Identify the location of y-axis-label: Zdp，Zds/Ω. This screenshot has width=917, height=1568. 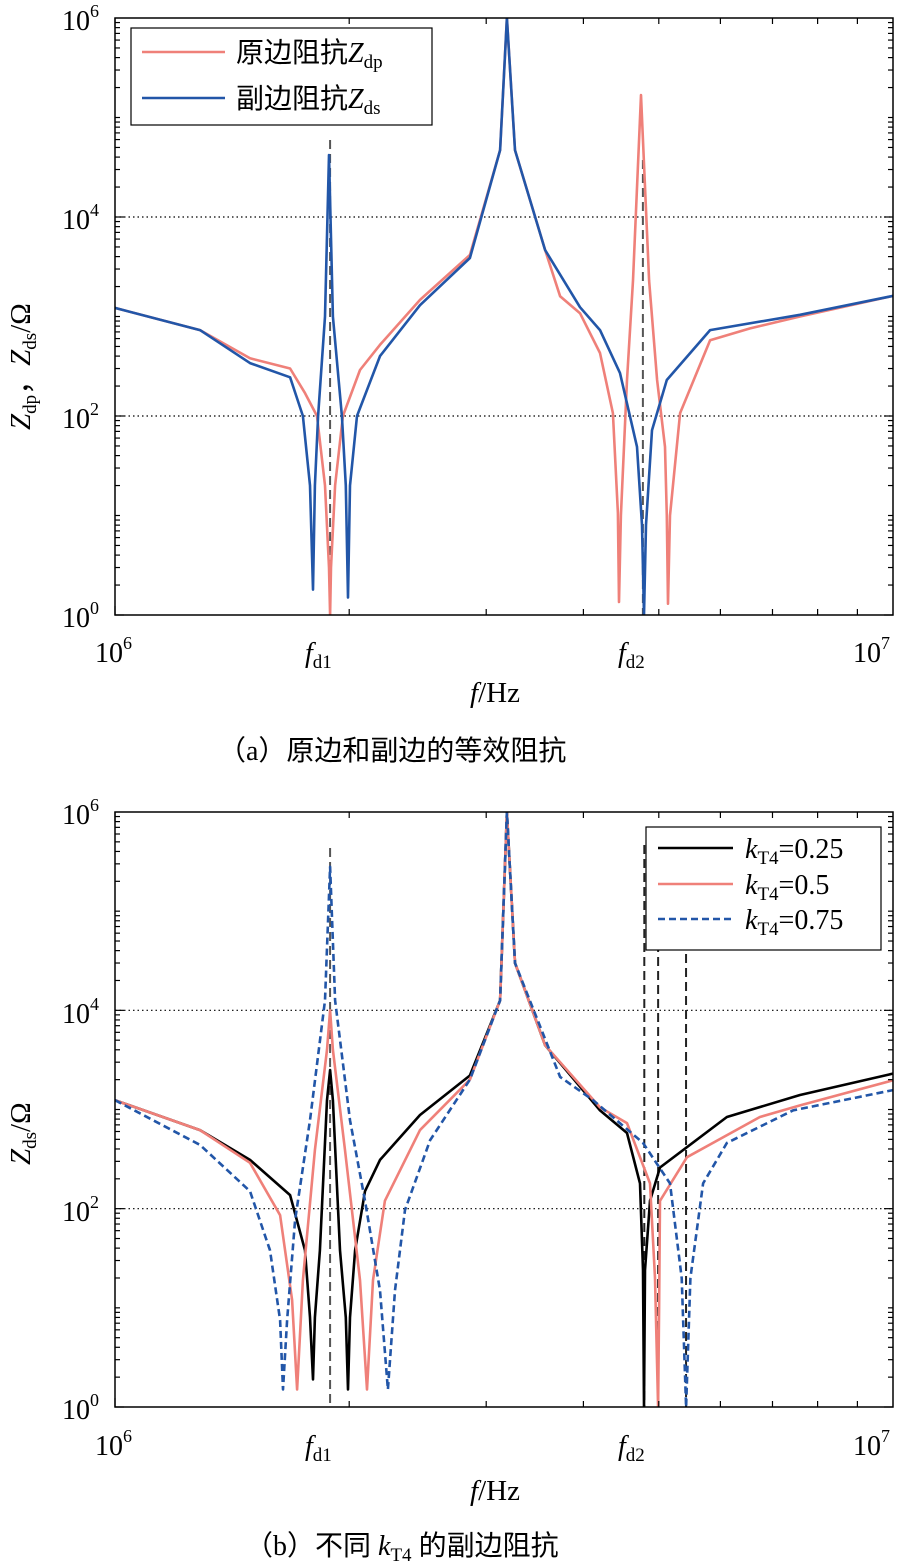
(23, 366).